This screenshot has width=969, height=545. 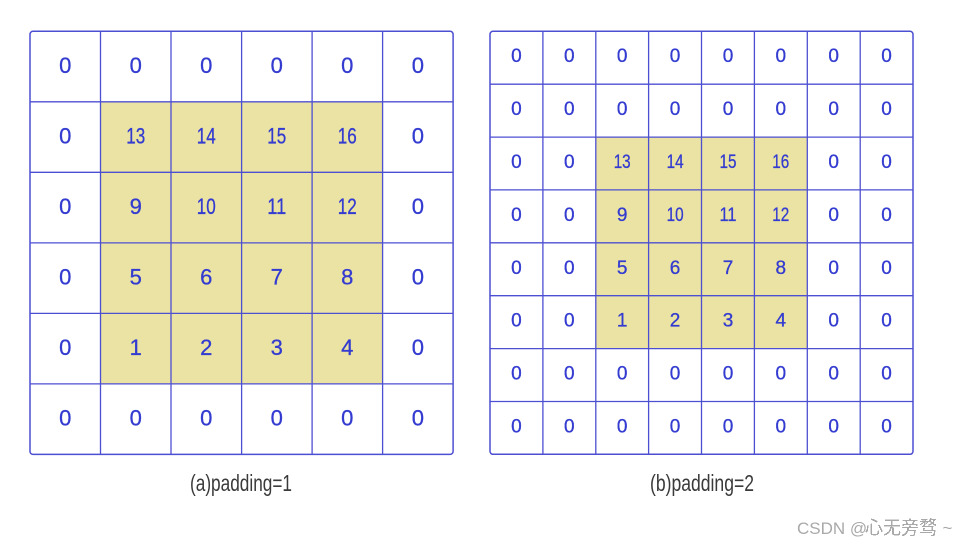 I want to click on svg-text: 6, so click(x=675, y=268).